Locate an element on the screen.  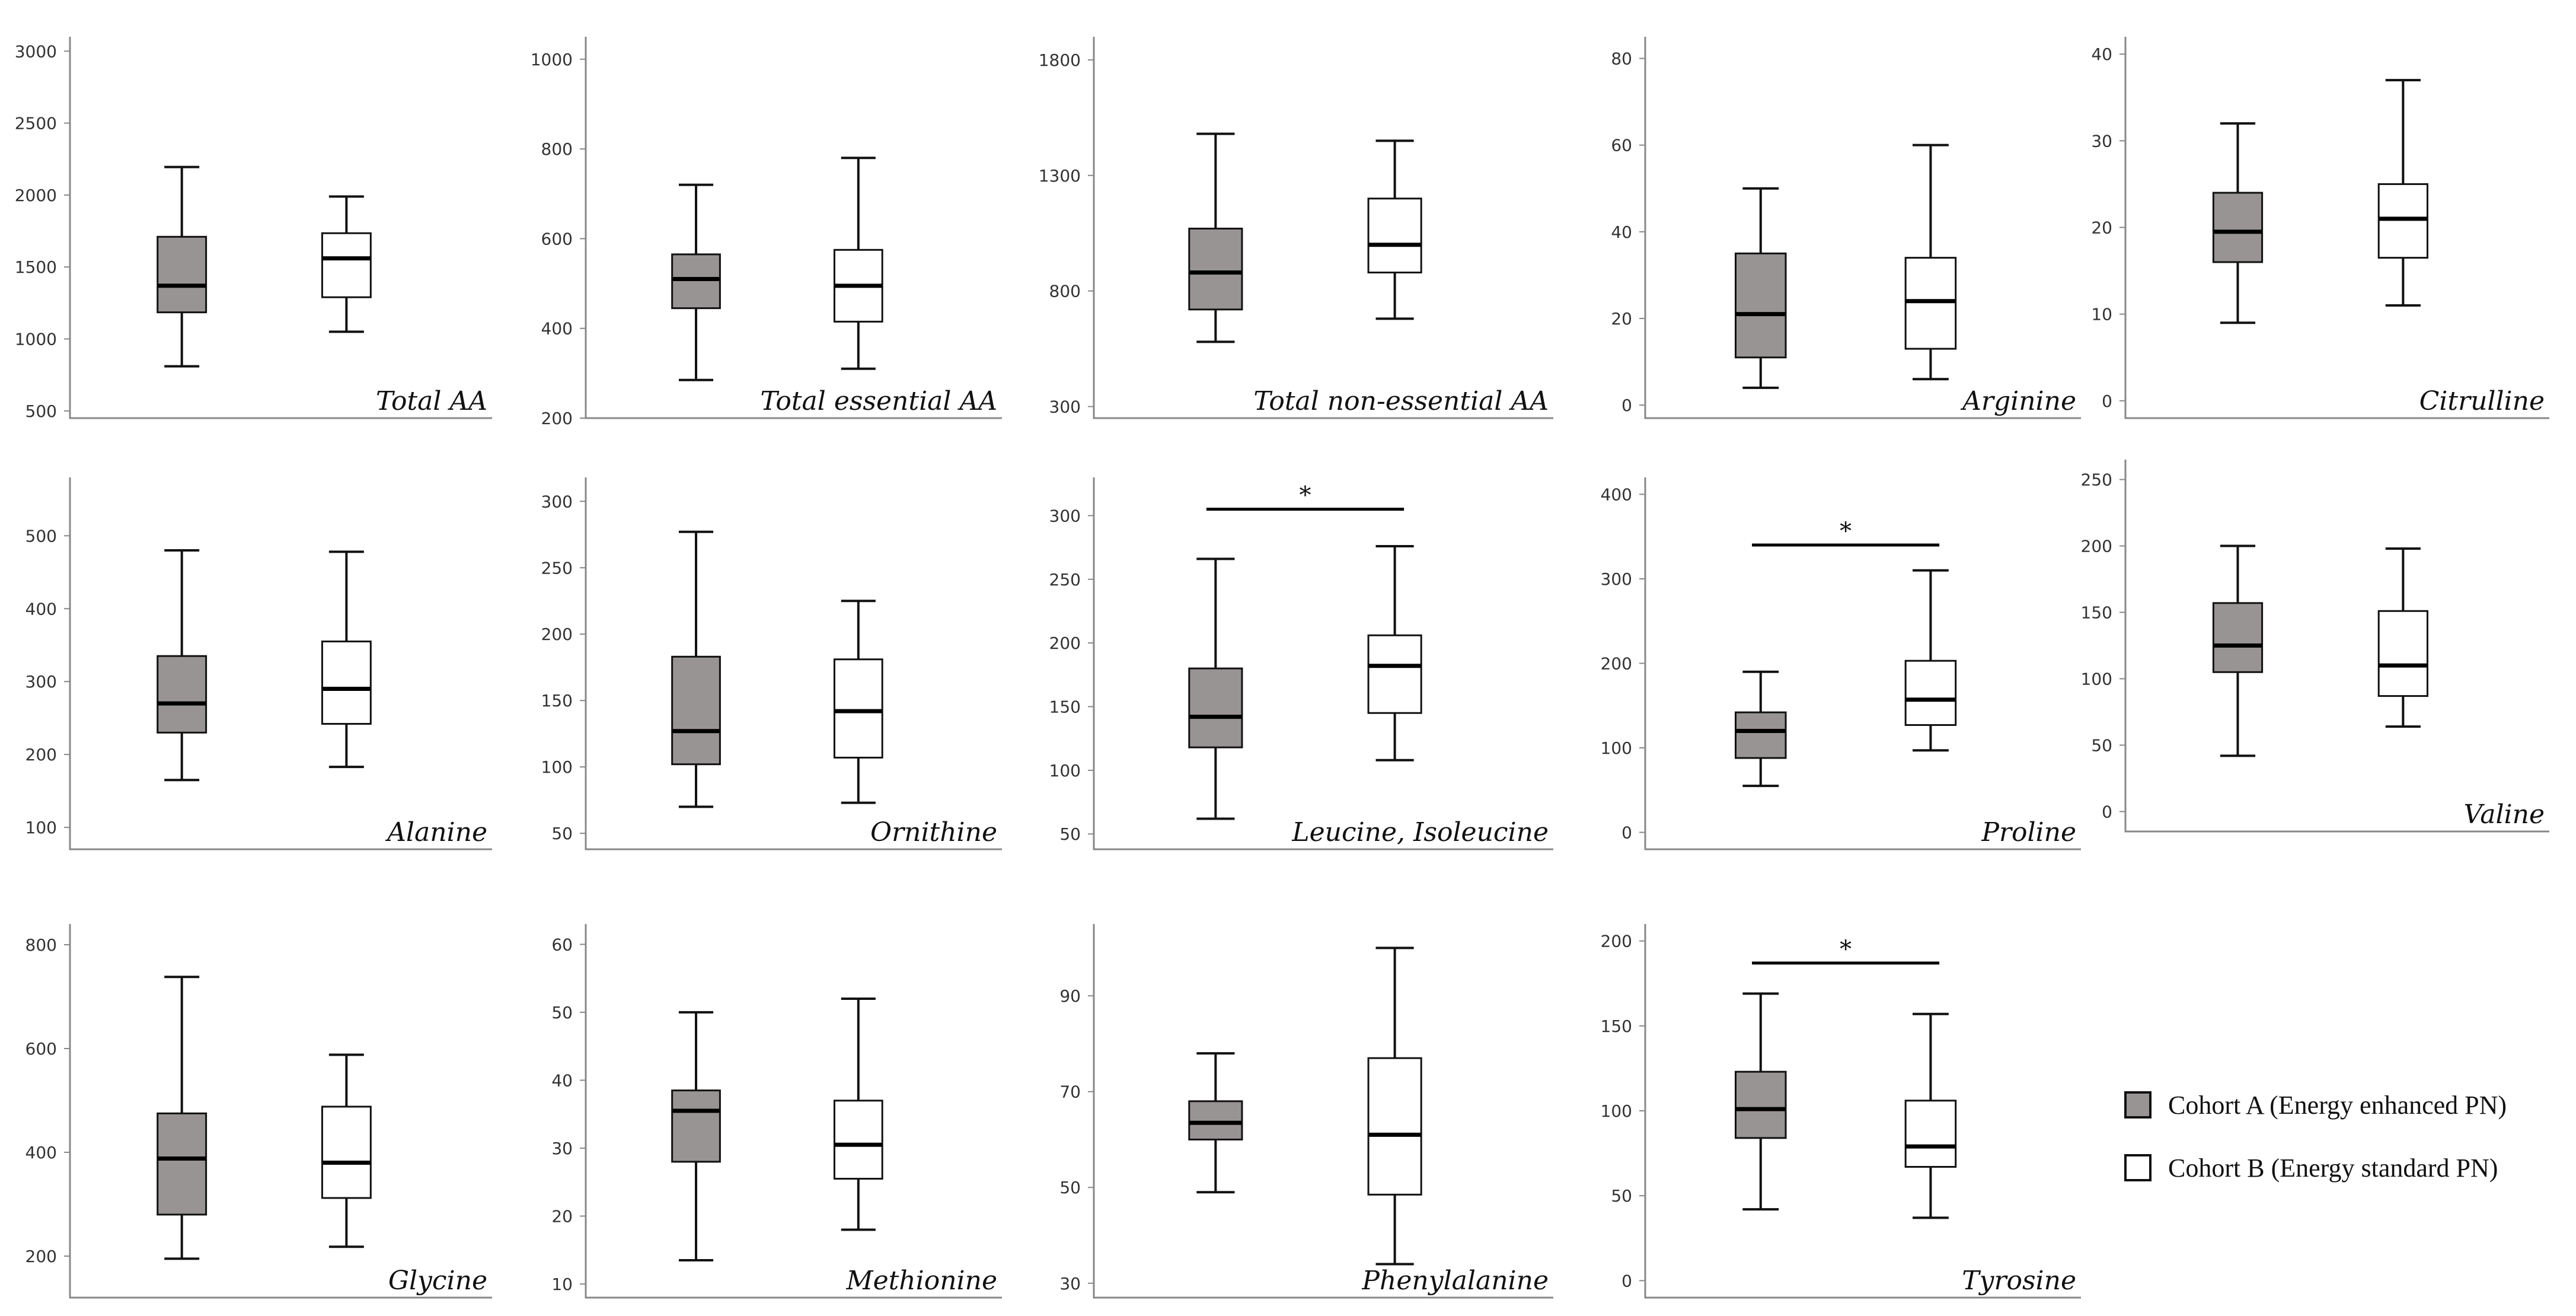
y-tick-label-methionine: 40 is located at coordinates (562, 1080).